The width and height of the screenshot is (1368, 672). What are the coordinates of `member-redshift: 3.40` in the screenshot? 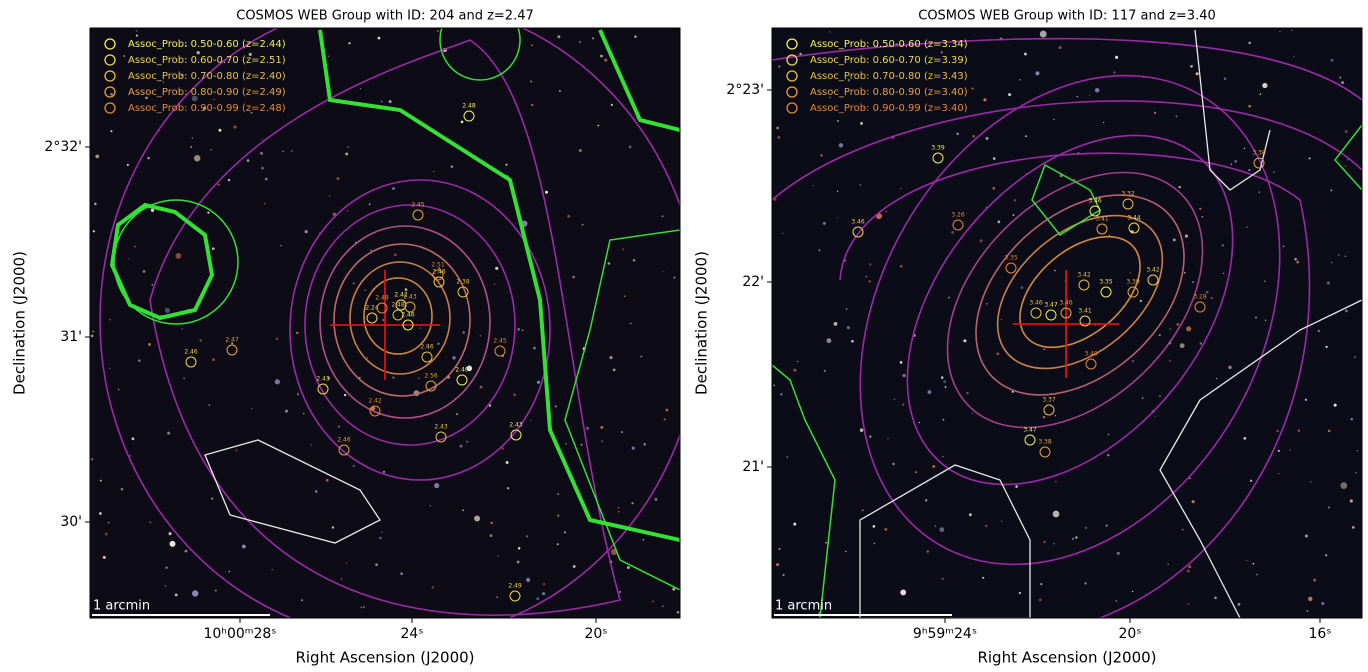 It's located at (1091, 354).